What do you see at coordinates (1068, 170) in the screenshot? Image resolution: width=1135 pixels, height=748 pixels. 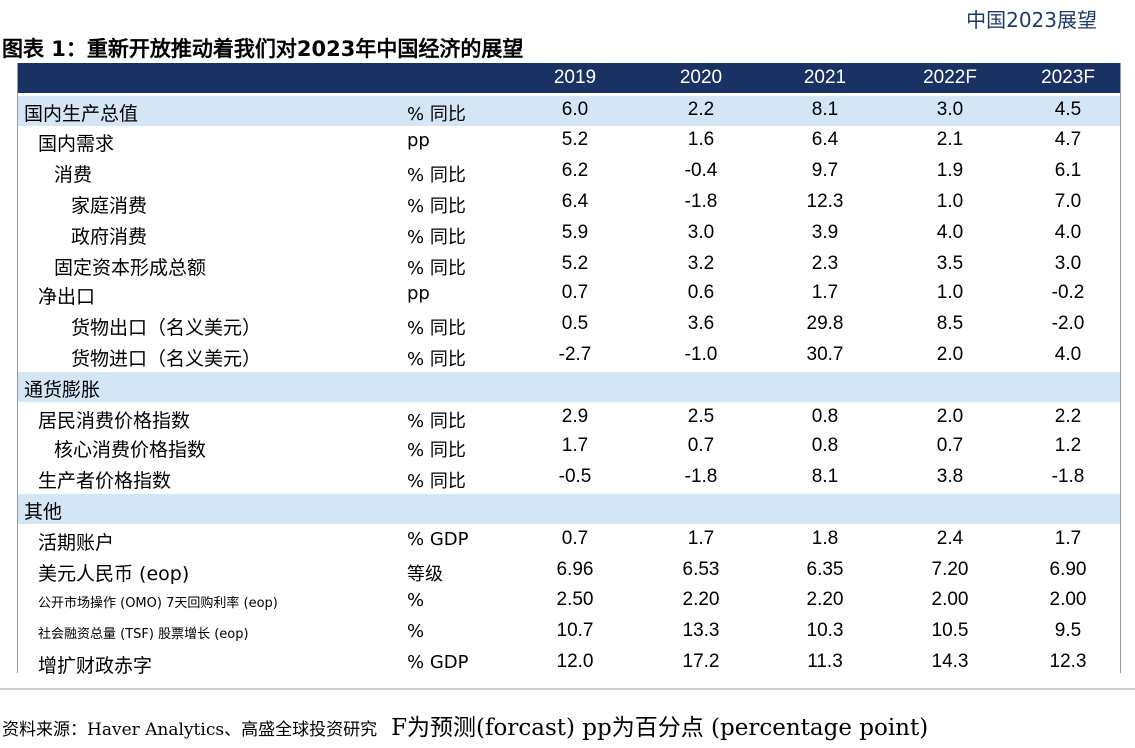 I see `cell-value: 6.1` at bounding box center [1068, 170].